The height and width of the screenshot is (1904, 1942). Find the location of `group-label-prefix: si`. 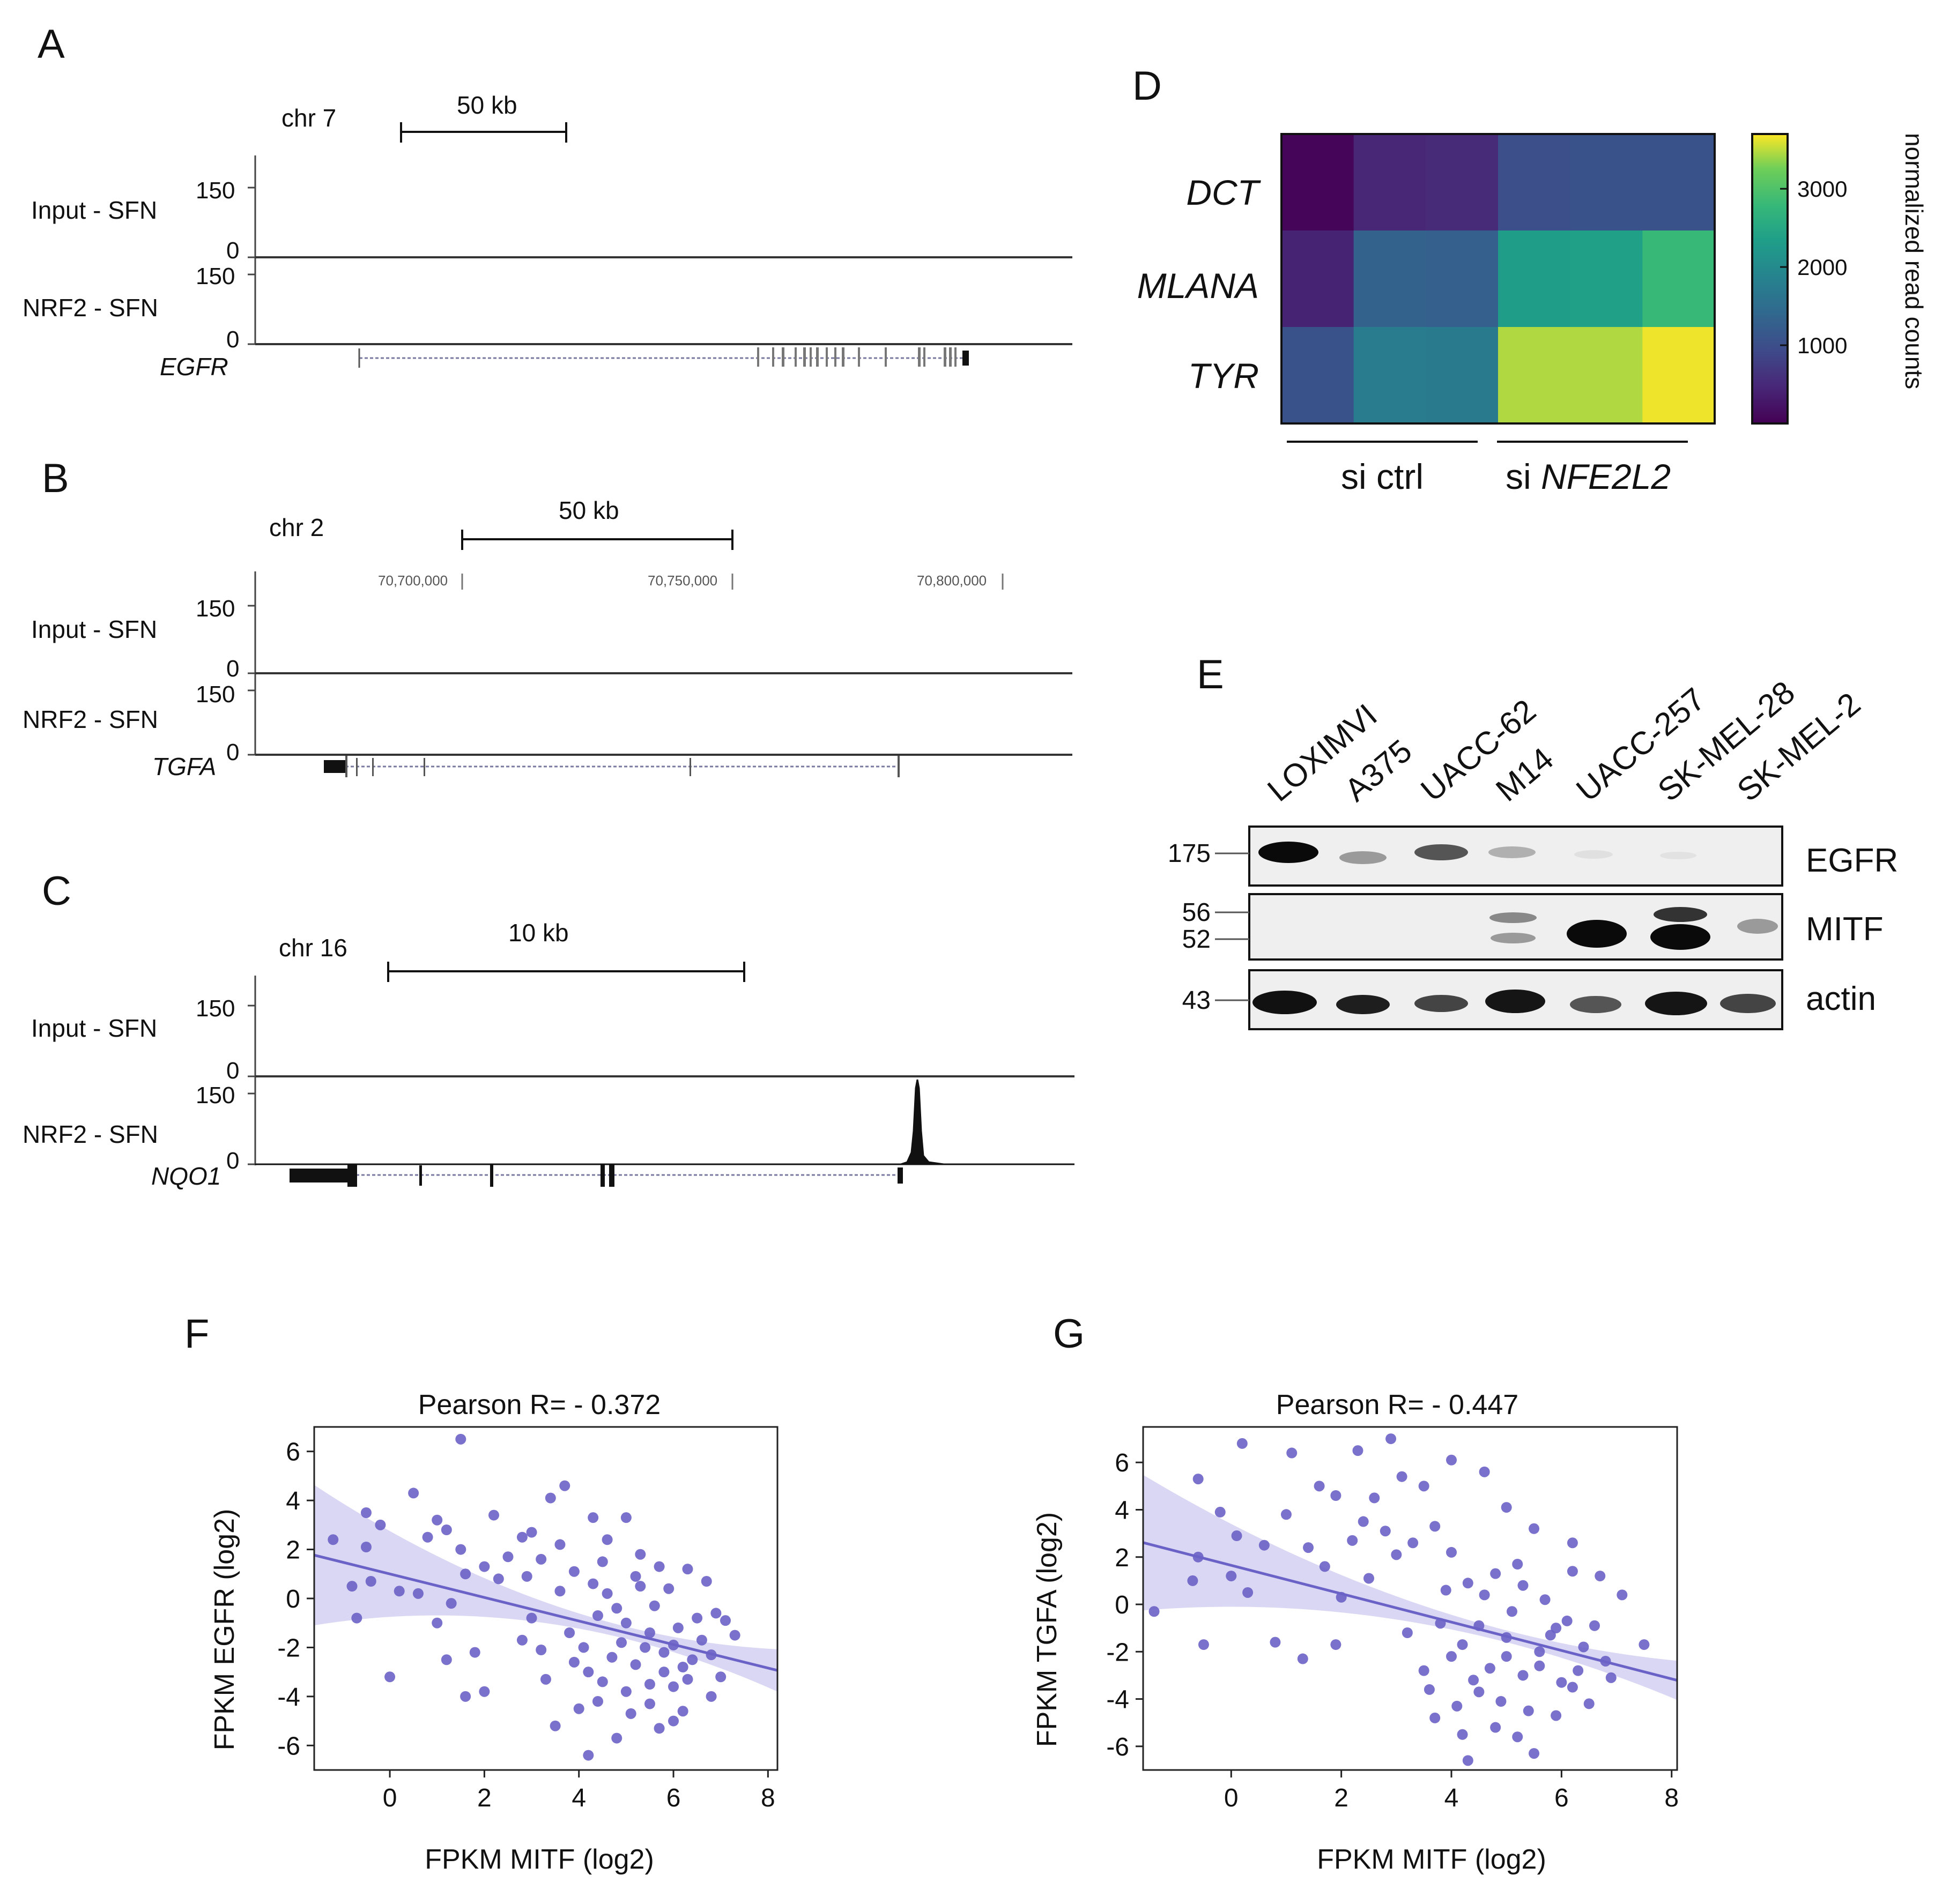

group-label-prefix: si is located at coordinates (1524, 476).